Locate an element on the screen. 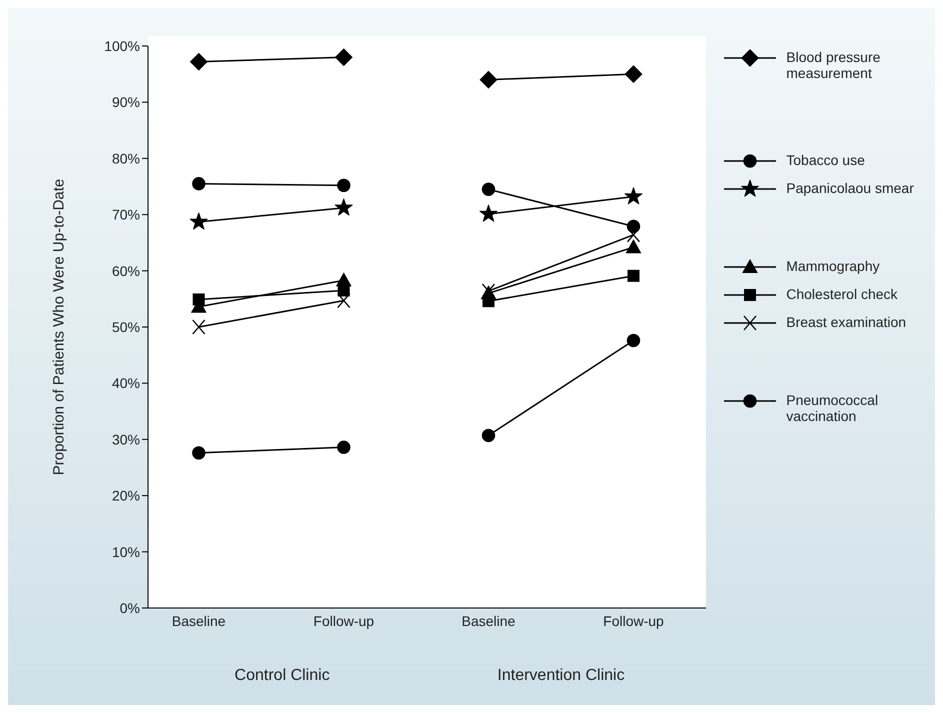 The width and height of the screenshot is (943, 713). y-tick-label: 40% is located at coordinates (126, 383).